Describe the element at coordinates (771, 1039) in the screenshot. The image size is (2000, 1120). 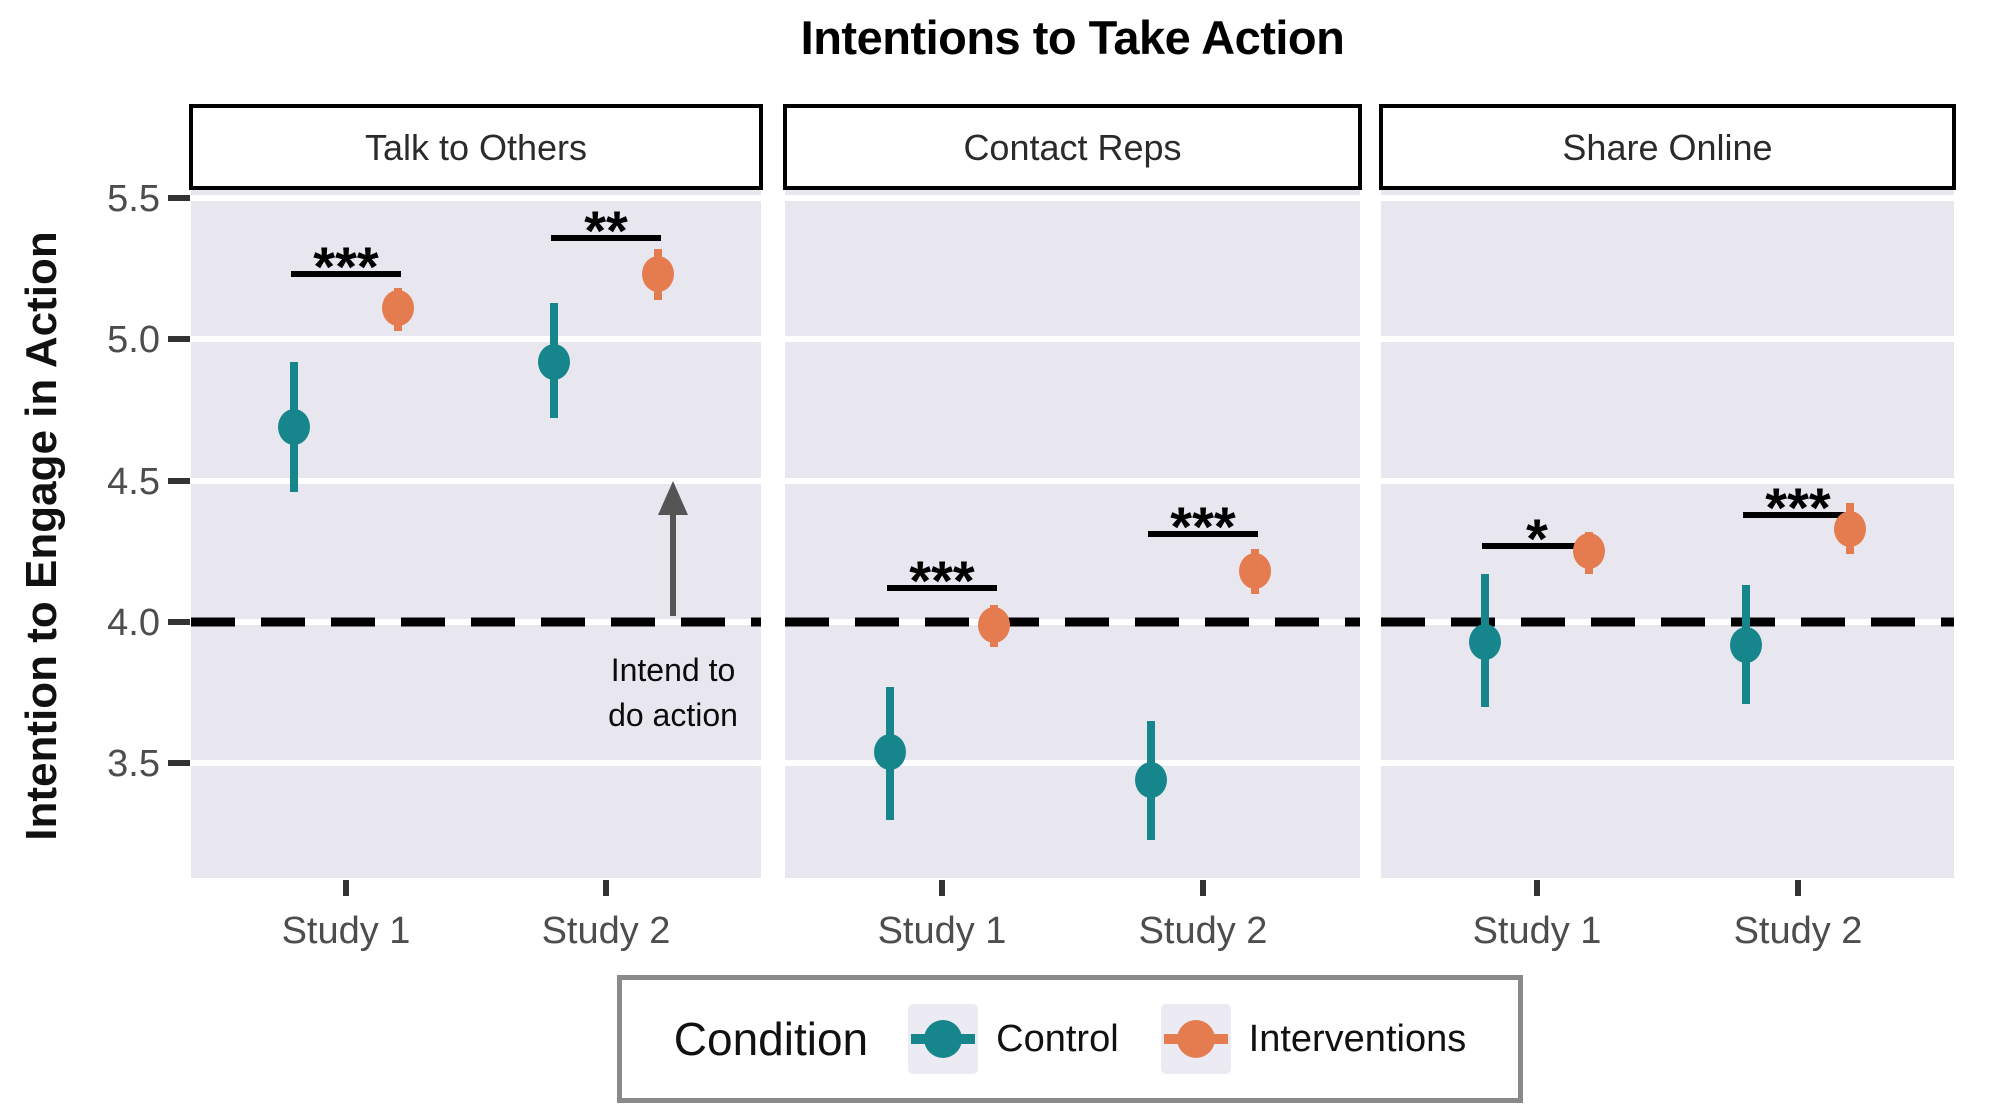
I see `legend-title: Condition` at that location.